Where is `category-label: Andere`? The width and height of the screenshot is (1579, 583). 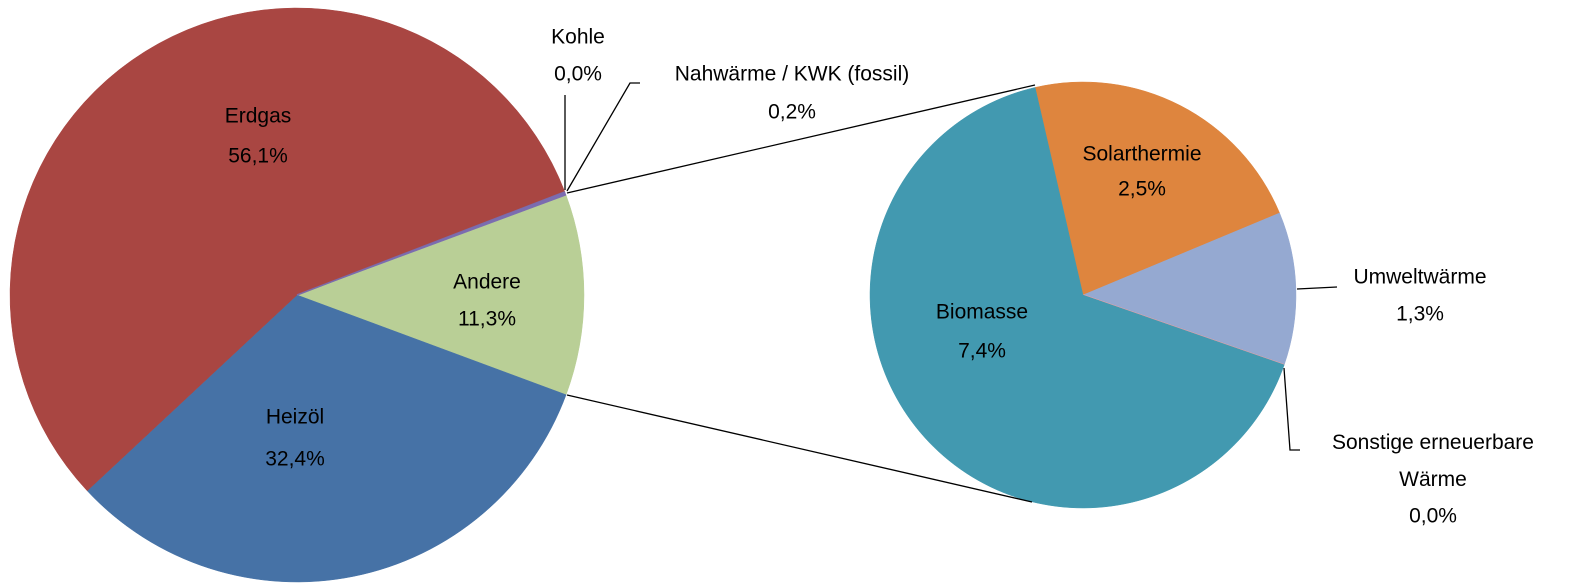 category-label: Andere is located at coordinates (487, 282).